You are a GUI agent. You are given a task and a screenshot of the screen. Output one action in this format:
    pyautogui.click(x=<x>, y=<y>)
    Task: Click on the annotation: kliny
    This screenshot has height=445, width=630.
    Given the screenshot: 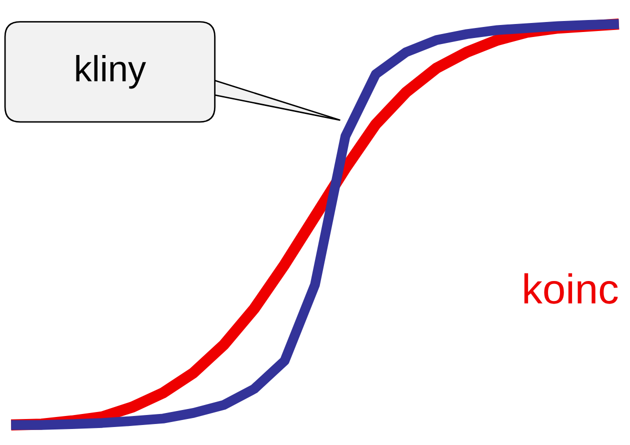 What is the action you would take?
    pyautogui.click(x=111, y=72)
    